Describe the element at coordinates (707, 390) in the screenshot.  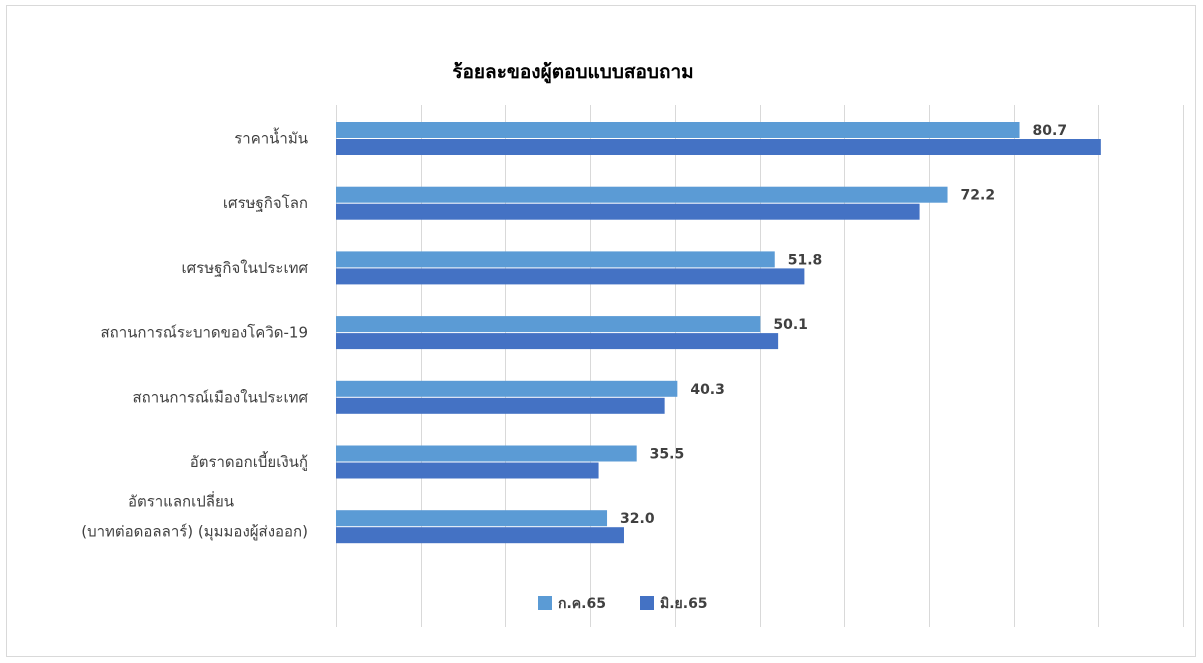
I see `data-label: 40.3` at that location.